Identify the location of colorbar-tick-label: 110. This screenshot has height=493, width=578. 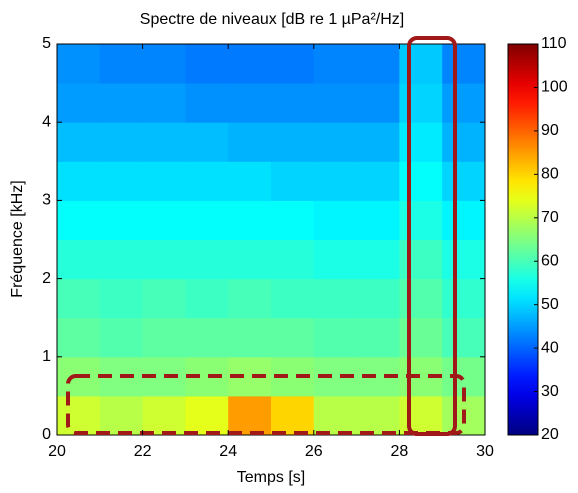
(554, 43).